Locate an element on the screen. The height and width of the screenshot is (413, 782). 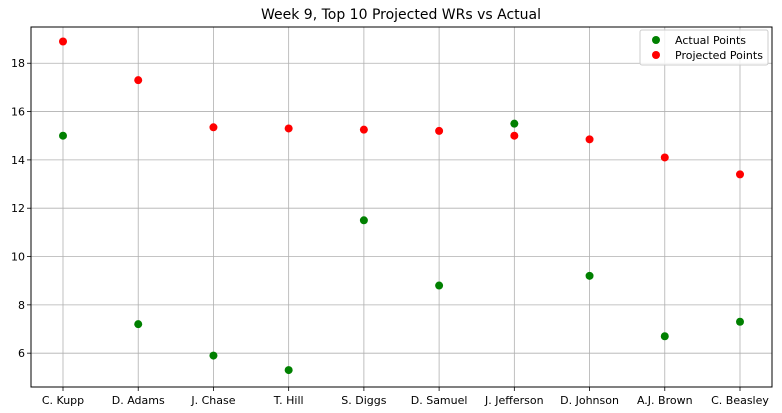
y-tick-label: 6 is located at coordinates (21, 353).